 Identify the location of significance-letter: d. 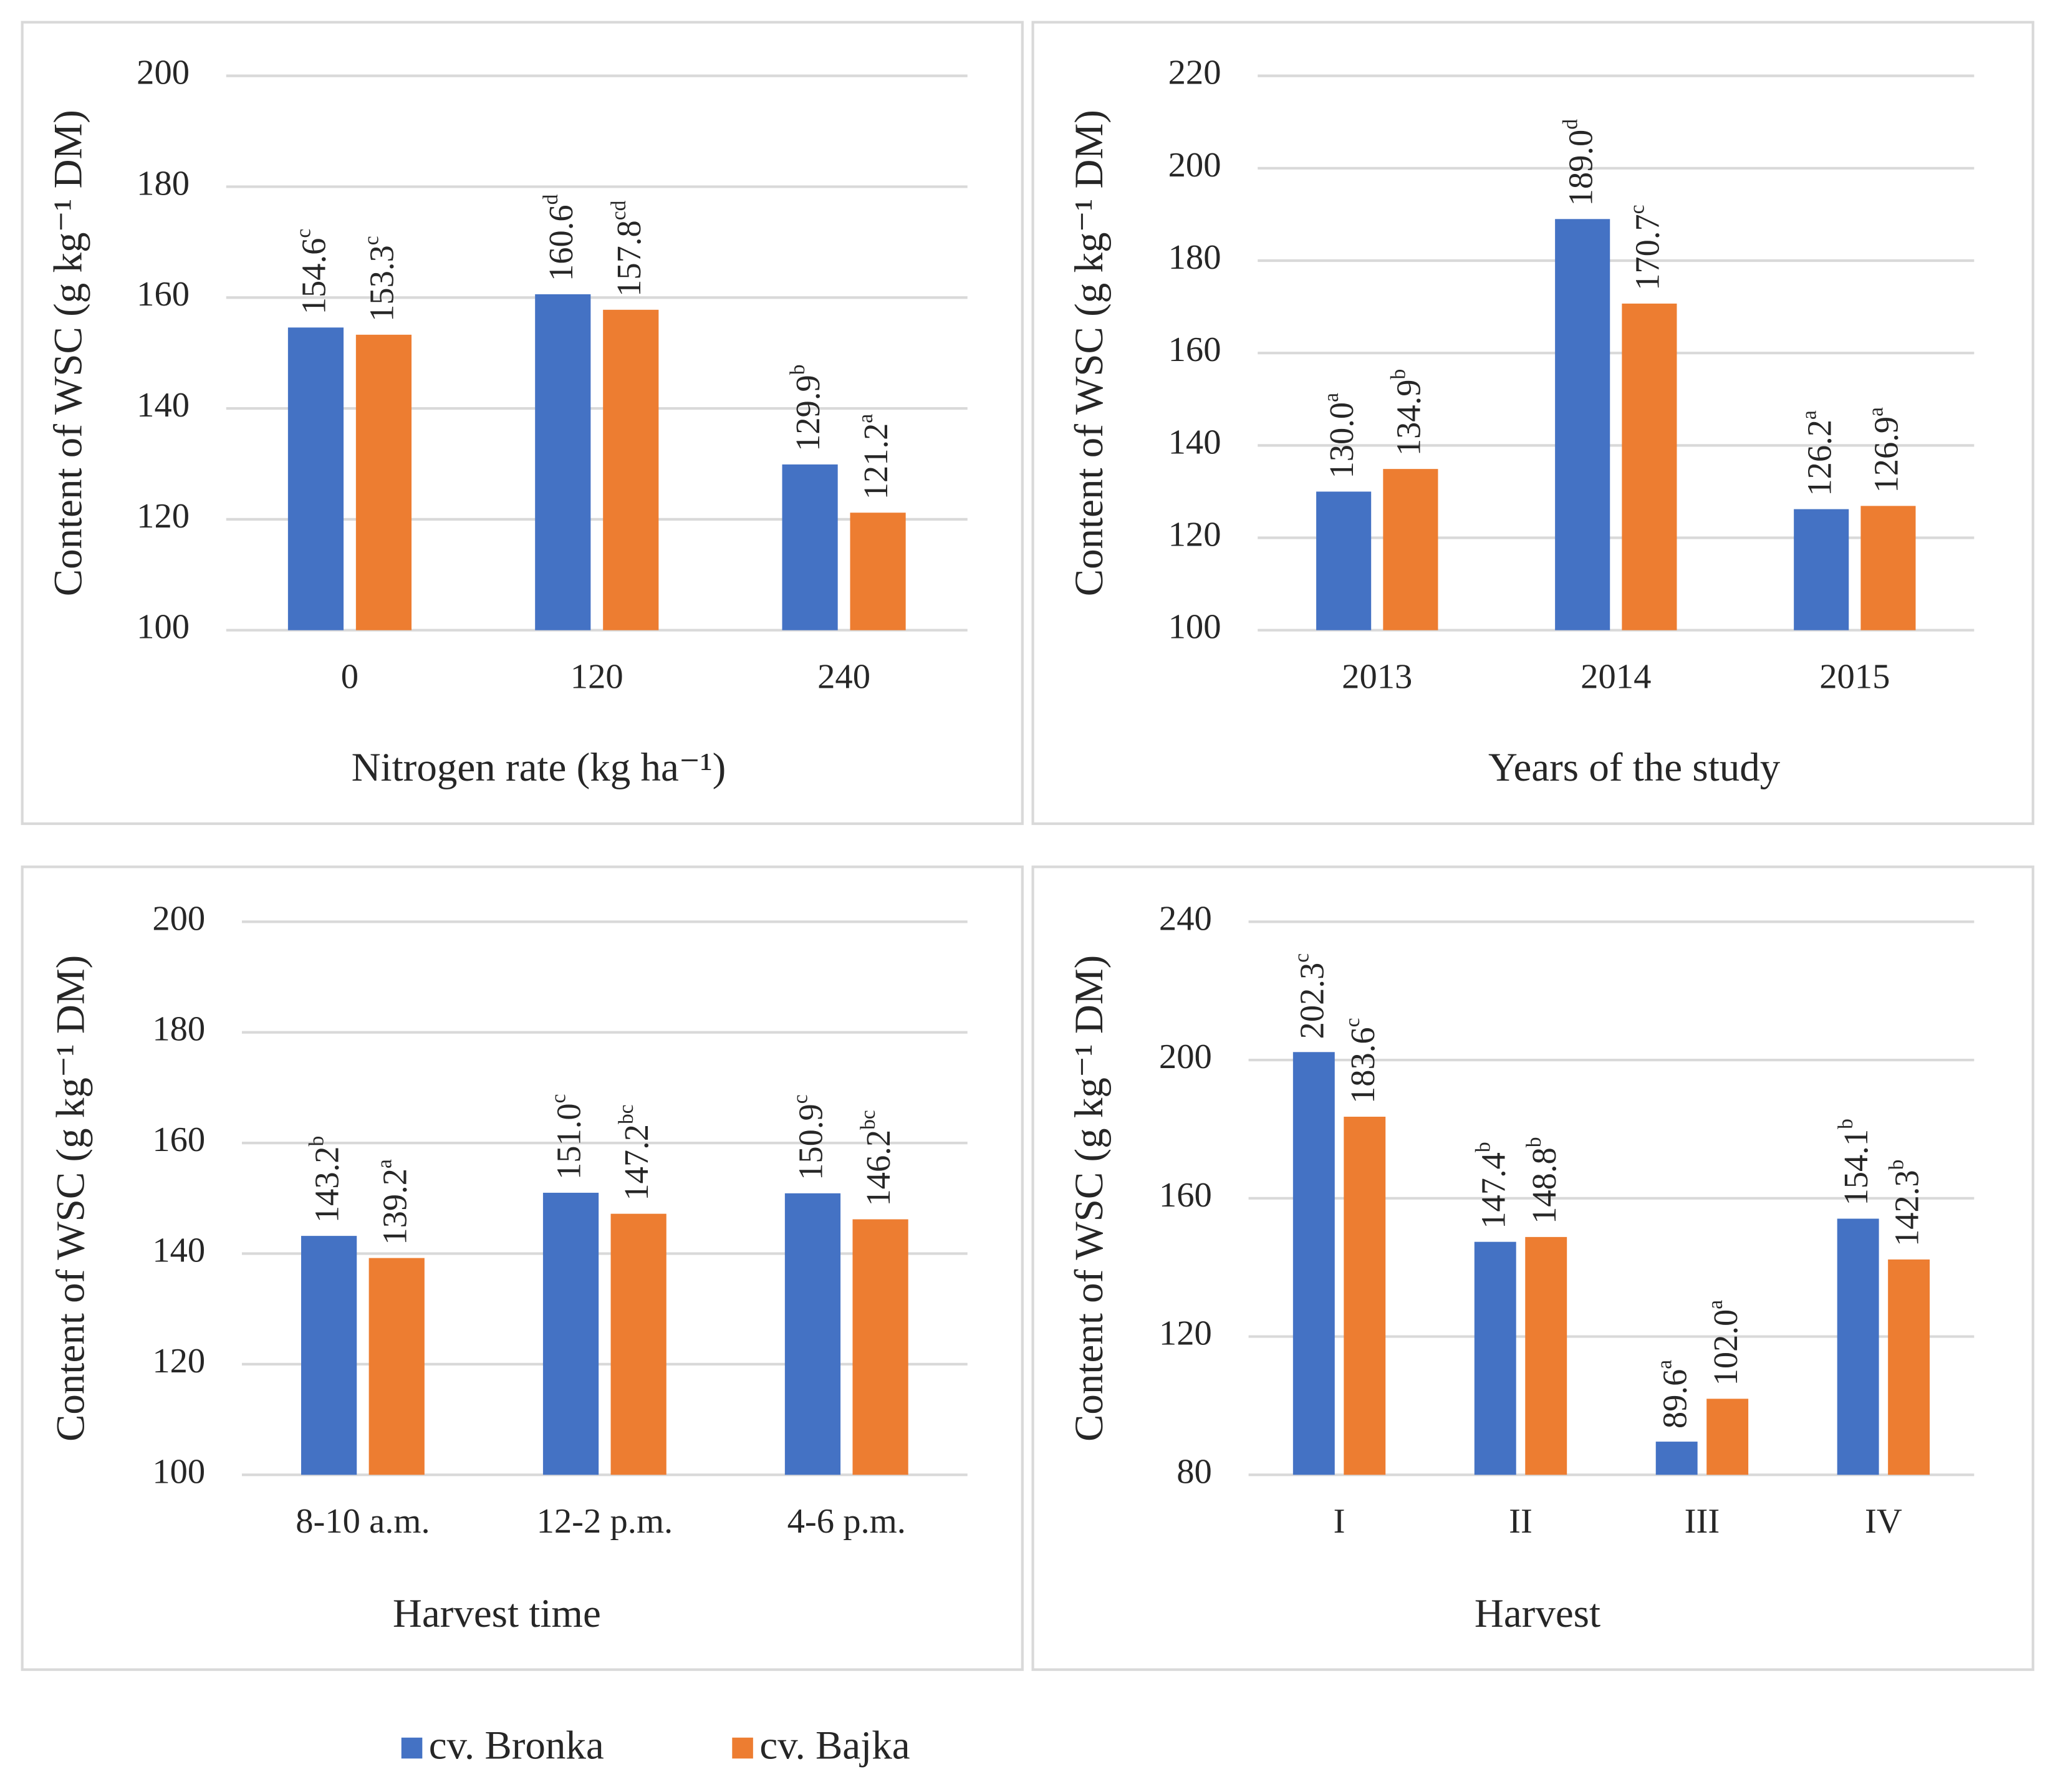
(551, 200).